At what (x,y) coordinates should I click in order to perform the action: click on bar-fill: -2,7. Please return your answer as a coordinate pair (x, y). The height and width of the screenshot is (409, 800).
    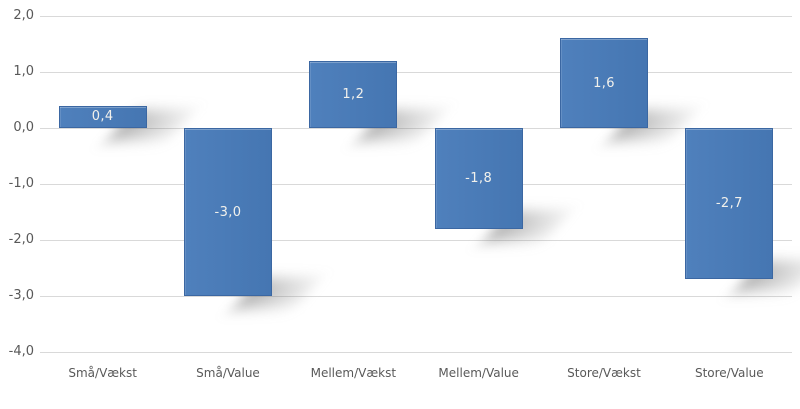
    Looking at the image, I should click on (729, 204).